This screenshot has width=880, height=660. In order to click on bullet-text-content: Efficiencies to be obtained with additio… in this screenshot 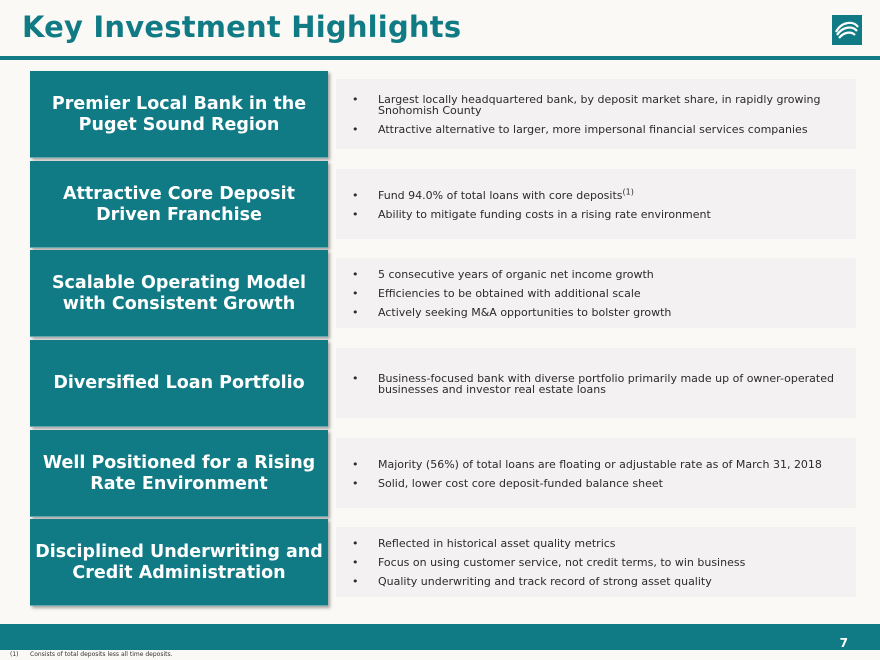, I will do `click(509, 293)`.